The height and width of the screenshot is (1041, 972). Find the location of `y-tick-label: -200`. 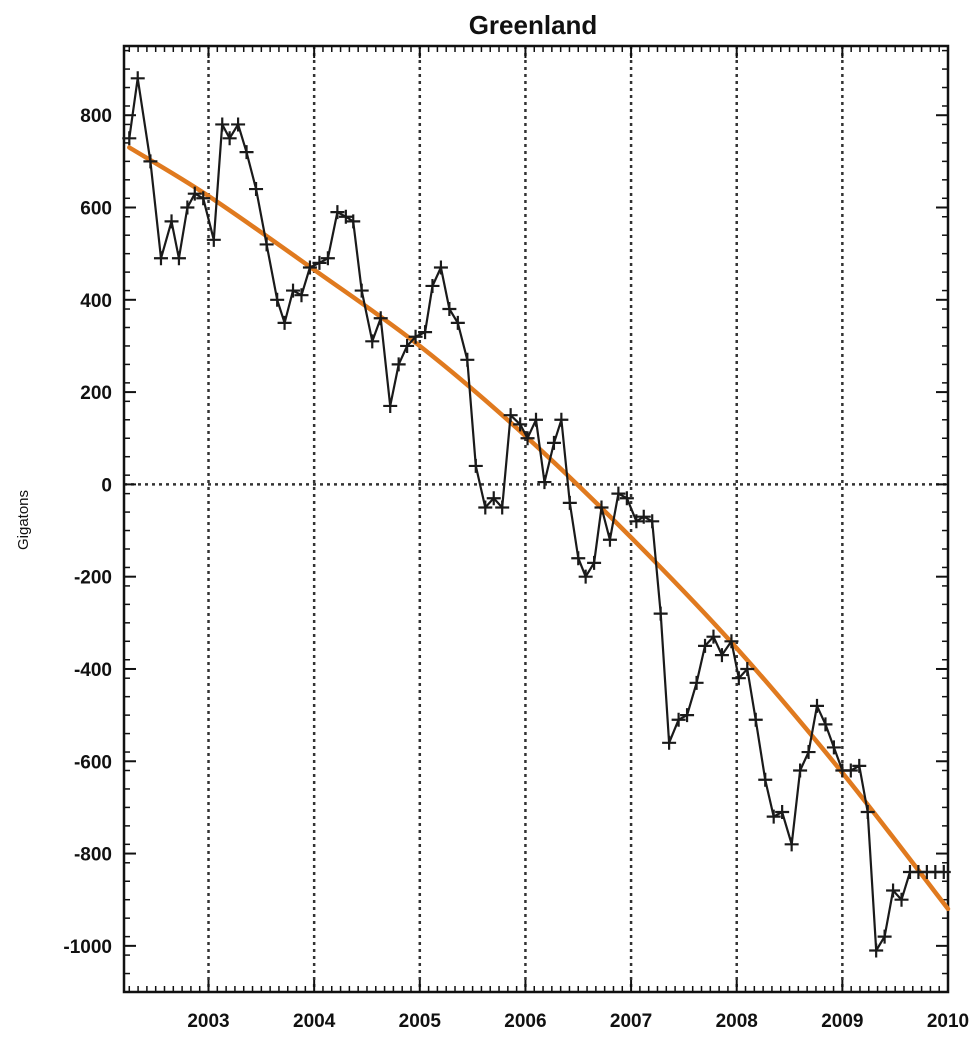

y-tick-label: -200 is located at coordinates (93, 578).